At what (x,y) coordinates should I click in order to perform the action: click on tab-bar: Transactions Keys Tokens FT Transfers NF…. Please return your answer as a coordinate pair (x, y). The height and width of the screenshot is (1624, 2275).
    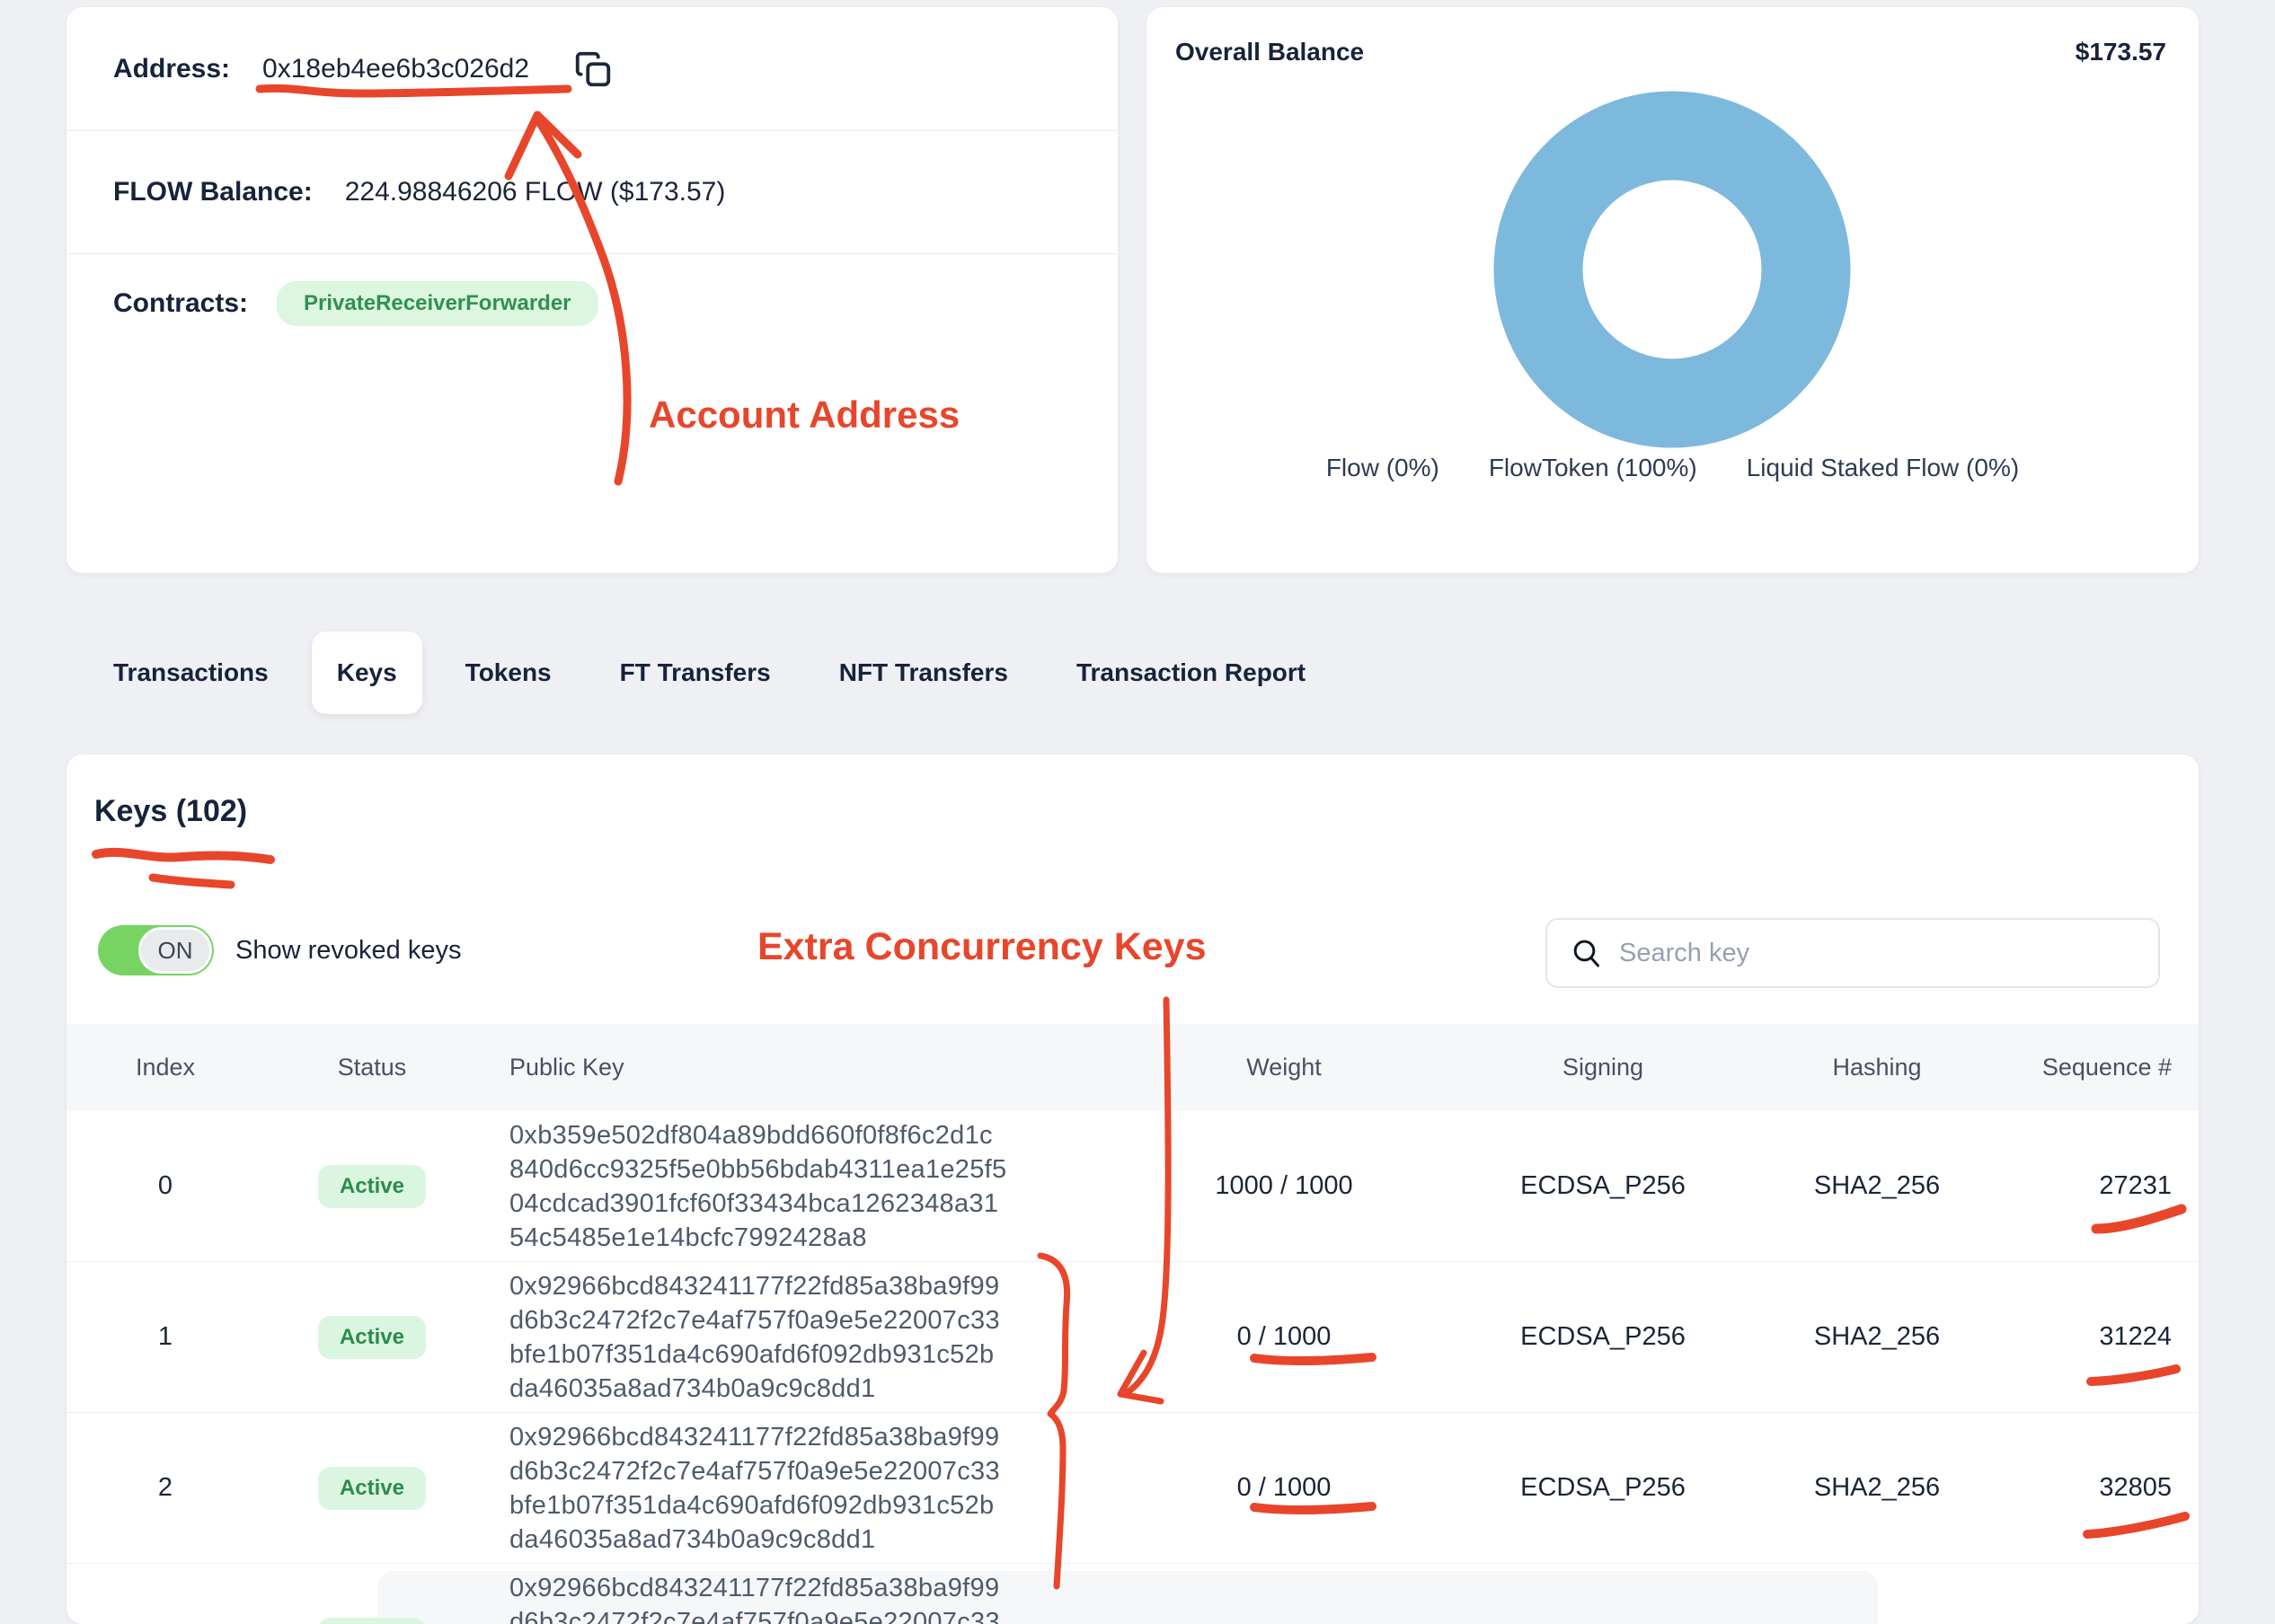
    Looking at the image, I should click on (698, 672).